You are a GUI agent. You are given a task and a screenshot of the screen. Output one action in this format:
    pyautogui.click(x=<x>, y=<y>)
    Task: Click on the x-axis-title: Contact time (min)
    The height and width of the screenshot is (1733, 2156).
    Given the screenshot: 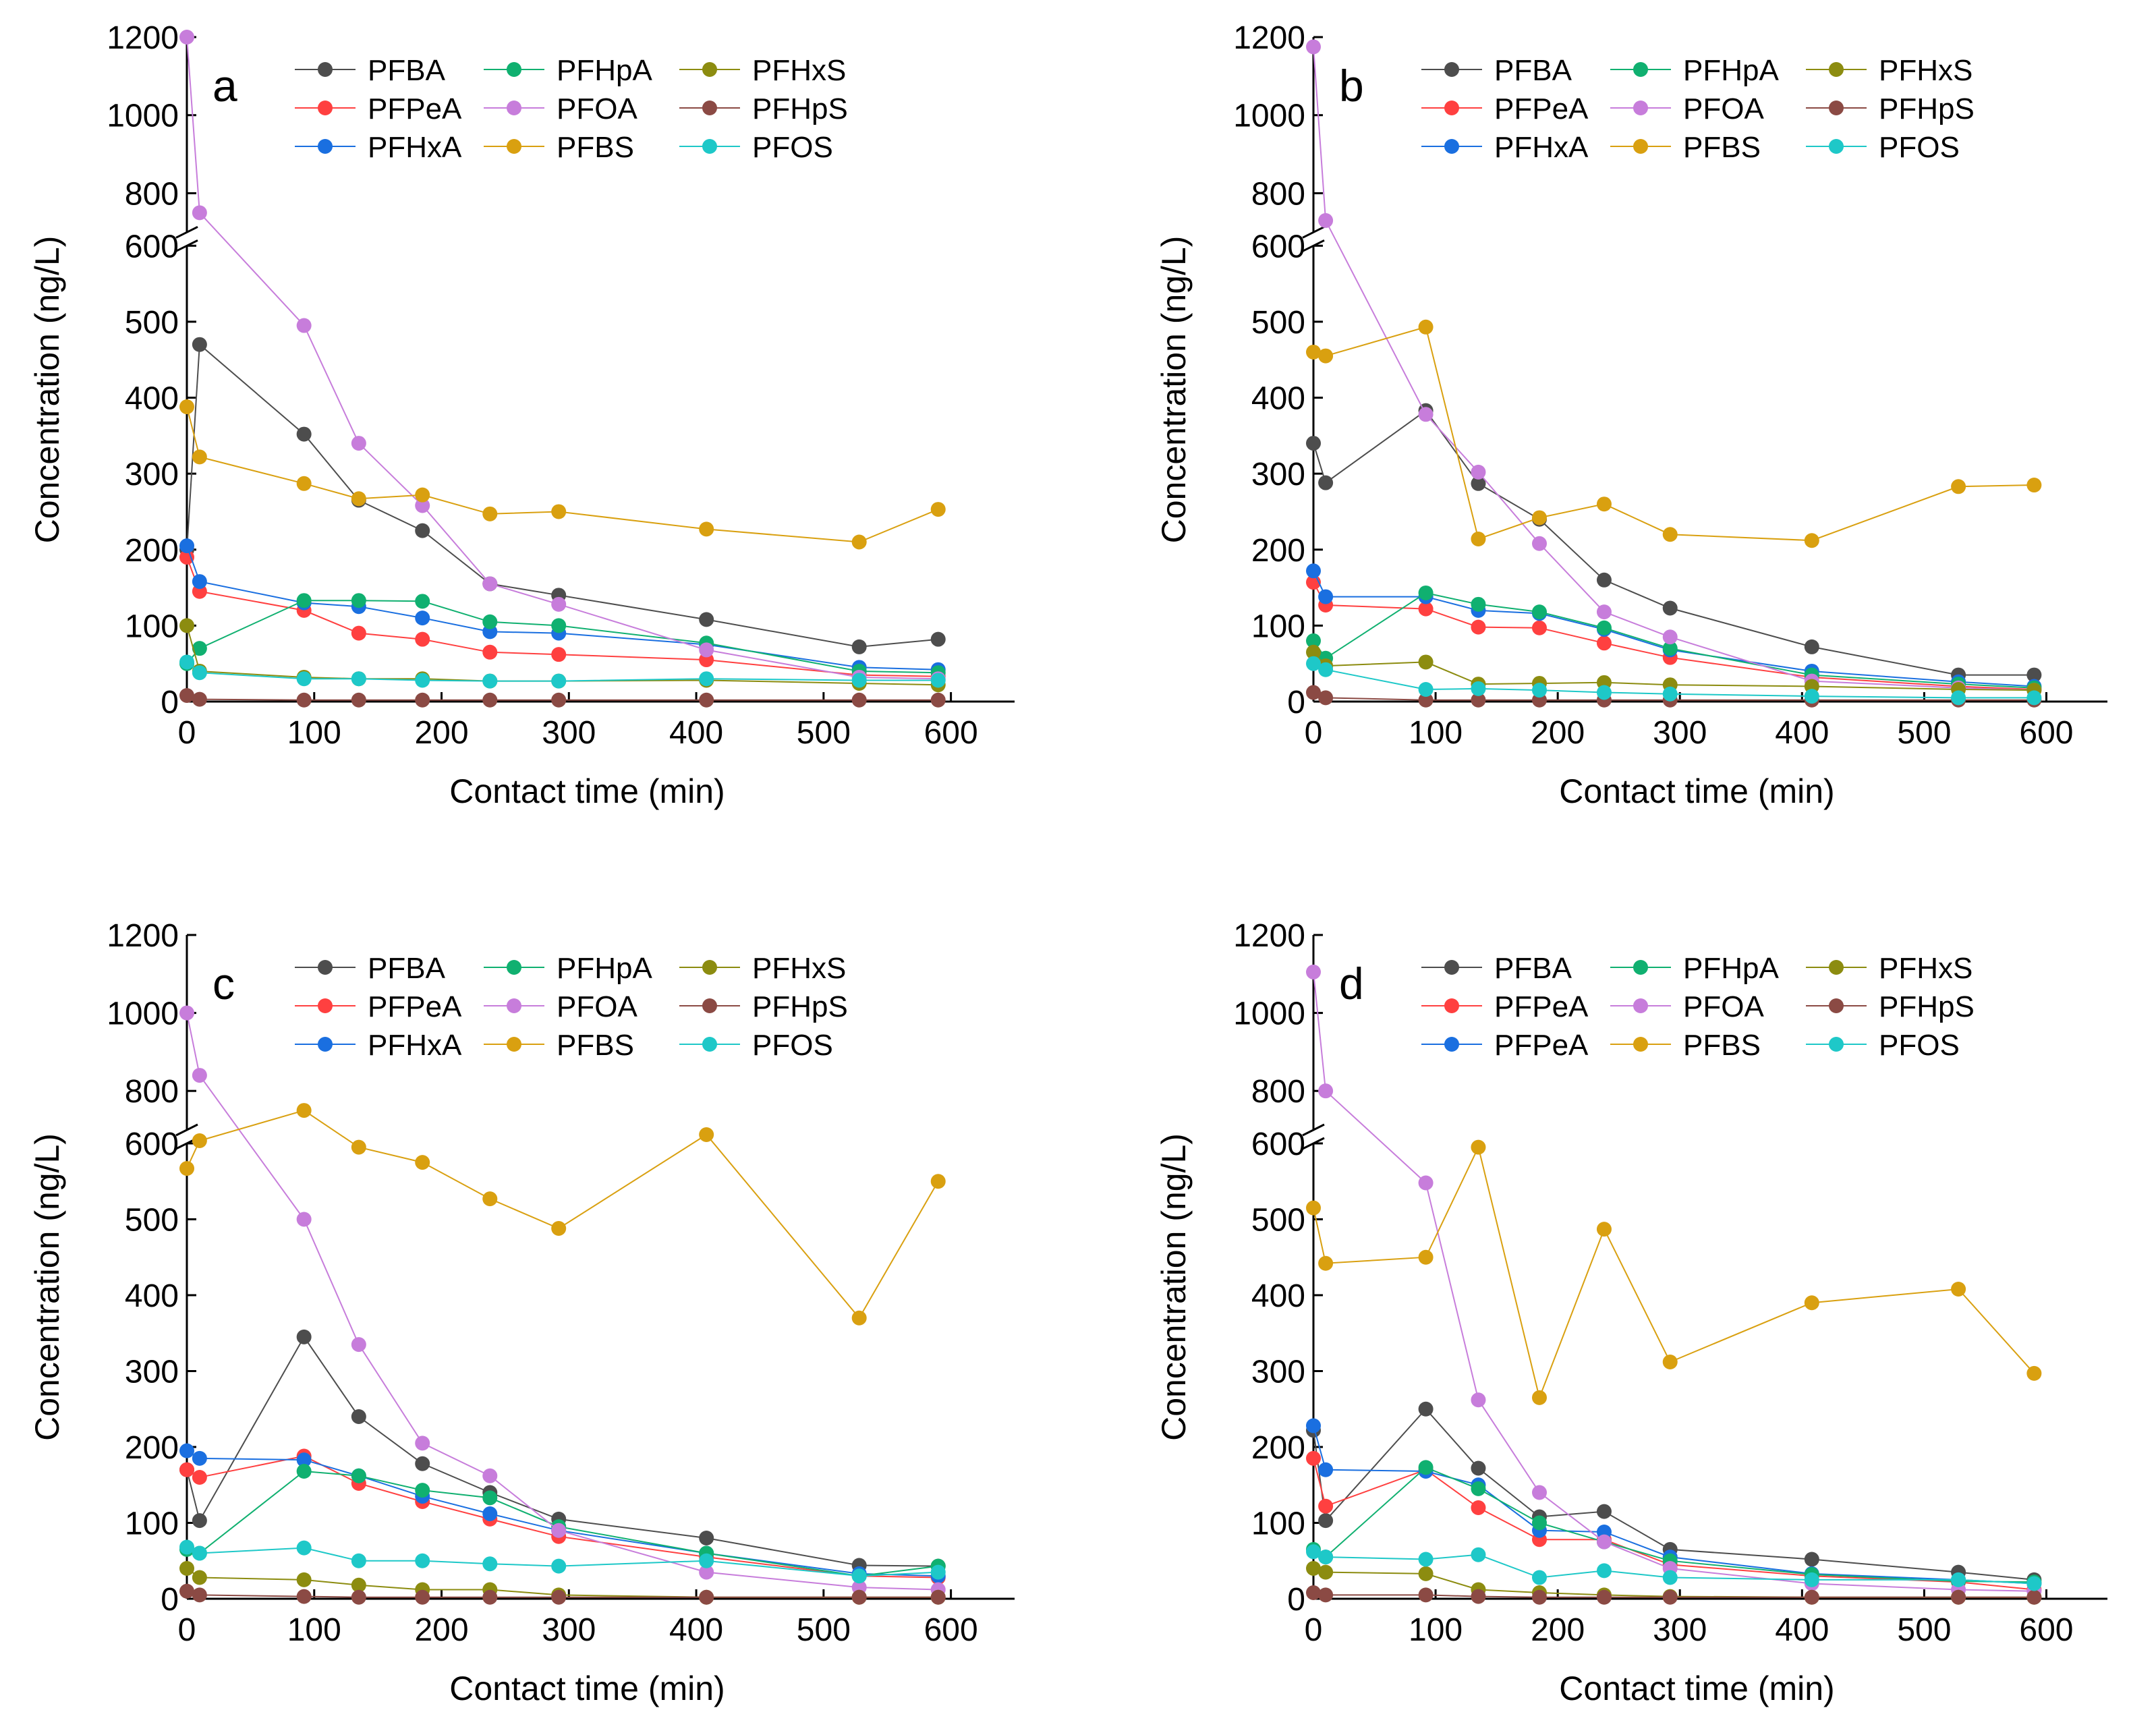 What is the action you would take?
    pyautogui.click(x=587, y=1688)
    